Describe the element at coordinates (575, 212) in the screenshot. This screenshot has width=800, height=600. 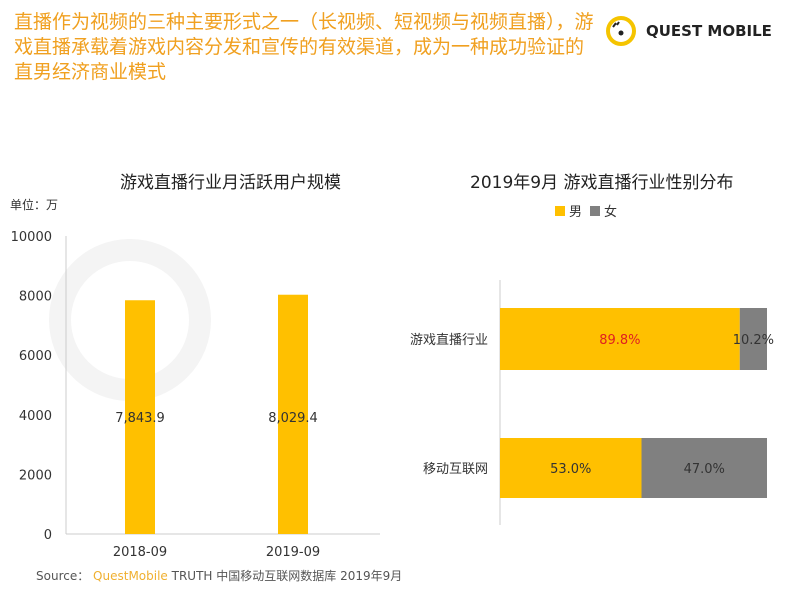
I see `legend-label-male: 男` at that location.